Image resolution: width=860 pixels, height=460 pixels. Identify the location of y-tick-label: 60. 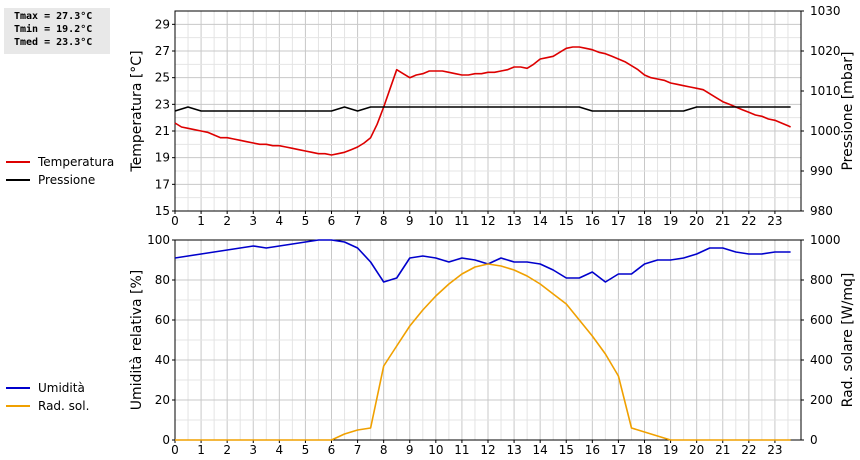
(162, 320).